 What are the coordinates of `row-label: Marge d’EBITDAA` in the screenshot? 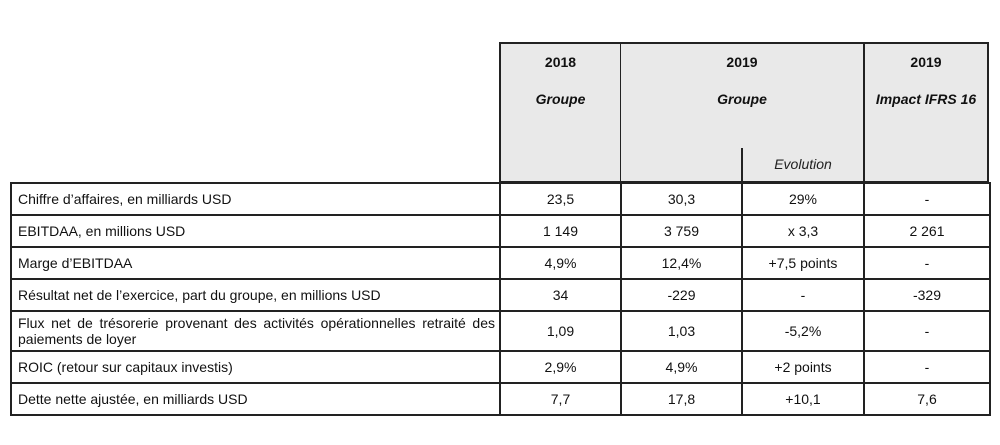 It's located at (255, 263).